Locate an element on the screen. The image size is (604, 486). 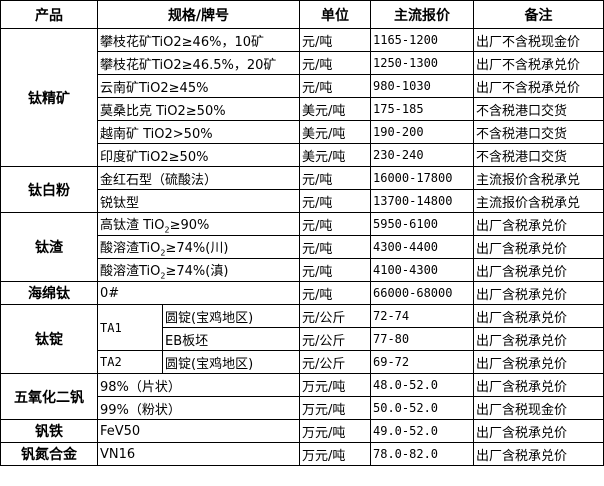
table-row: 云南矿TiO2≥45% 元/吨 980-1030 出厂不含税承兑价 is located at coordinates (302, 86).